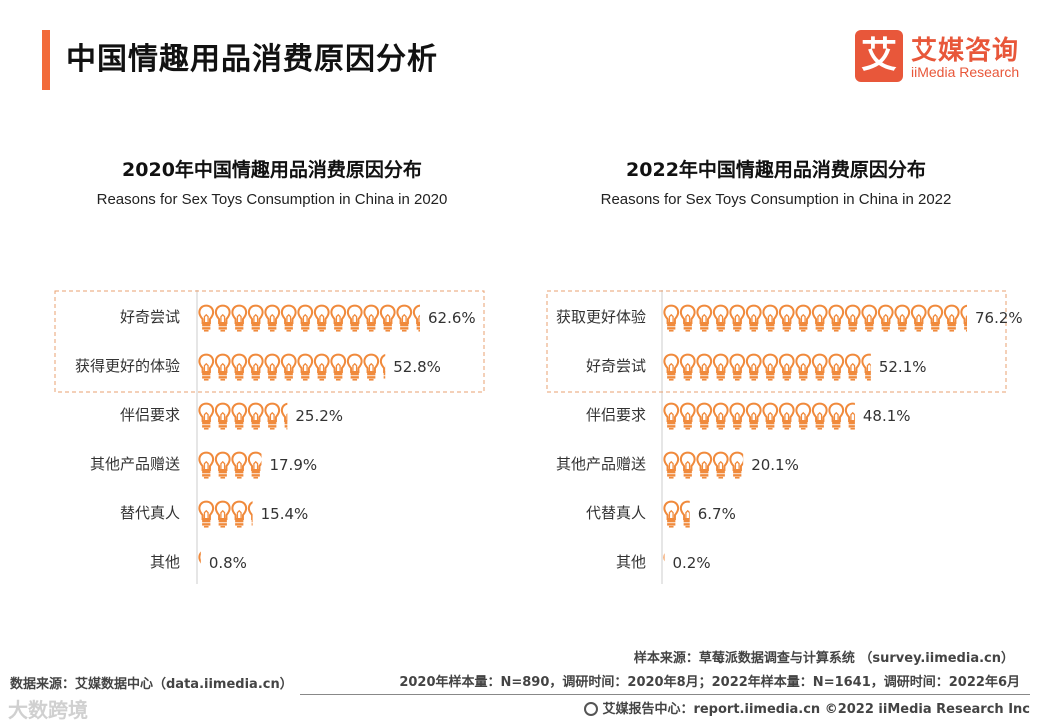  What do you see at coordinates (903, 367) in the screenshot?
I see `chart-2022-value-label: 52.1%` at bounding box center [903, 367].